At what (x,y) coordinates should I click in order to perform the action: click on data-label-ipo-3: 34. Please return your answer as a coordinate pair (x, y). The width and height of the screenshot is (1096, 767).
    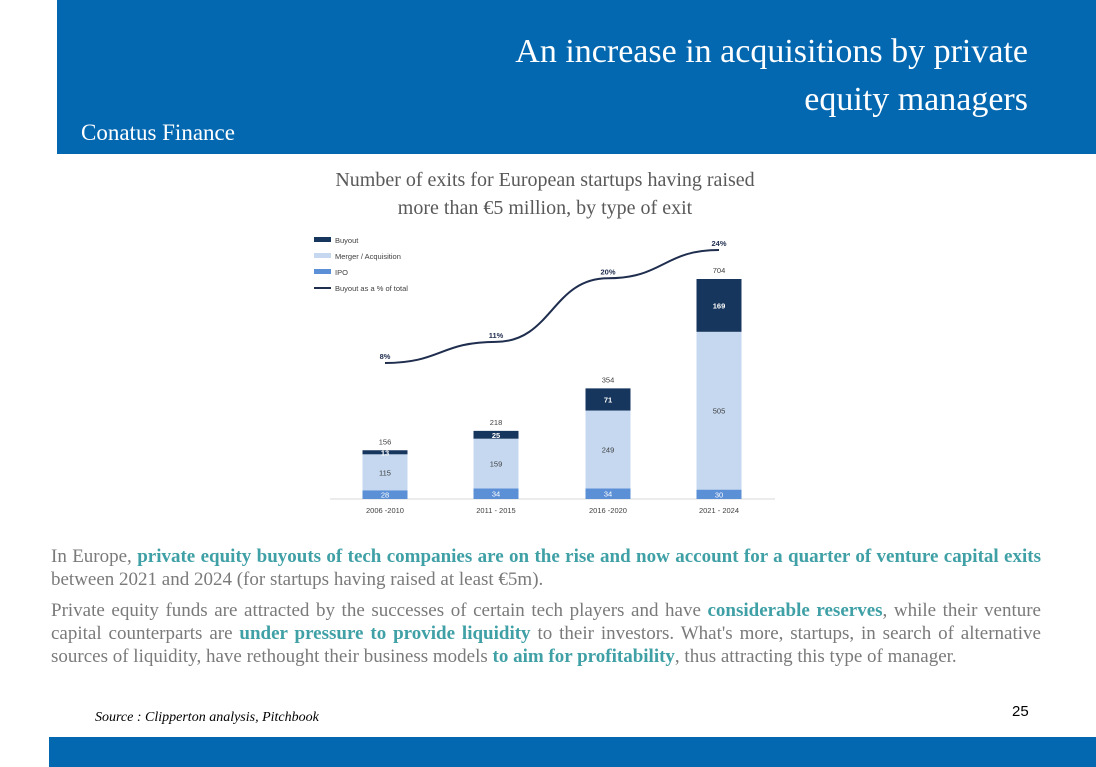
    Looking at the image, I should click on (608, 494).